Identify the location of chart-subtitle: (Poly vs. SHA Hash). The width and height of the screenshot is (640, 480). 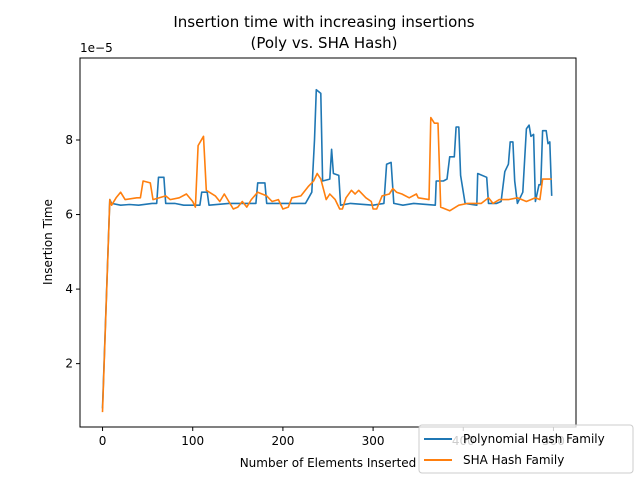
(323, 43).